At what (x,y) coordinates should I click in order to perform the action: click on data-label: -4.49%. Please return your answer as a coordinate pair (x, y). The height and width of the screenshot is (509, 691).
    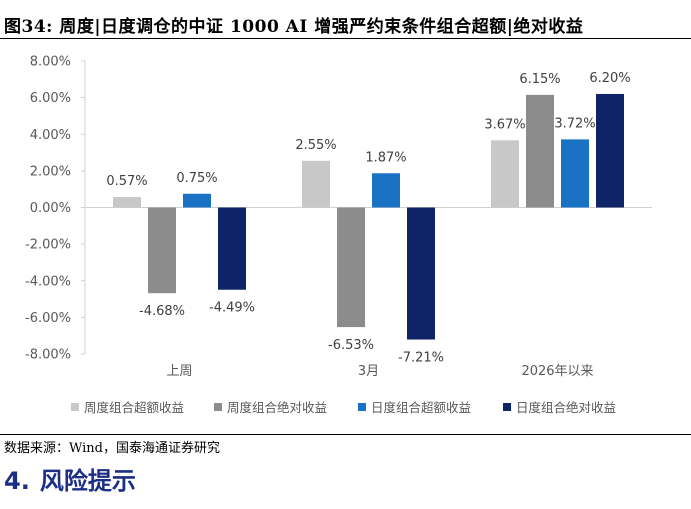
    Looking at the image, I should click on (232, 308).